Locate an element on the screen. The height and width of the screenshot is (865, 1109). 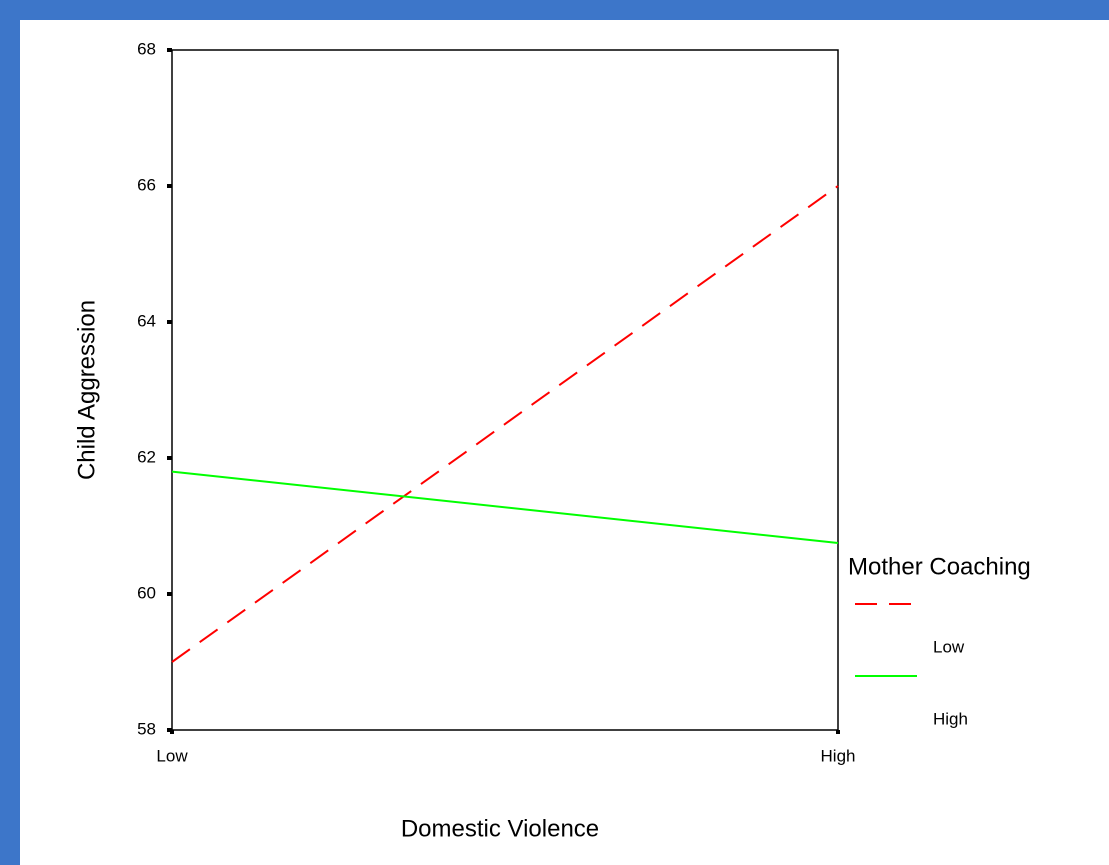
y-tick-label: 64 is located at coordinates (146, 320).